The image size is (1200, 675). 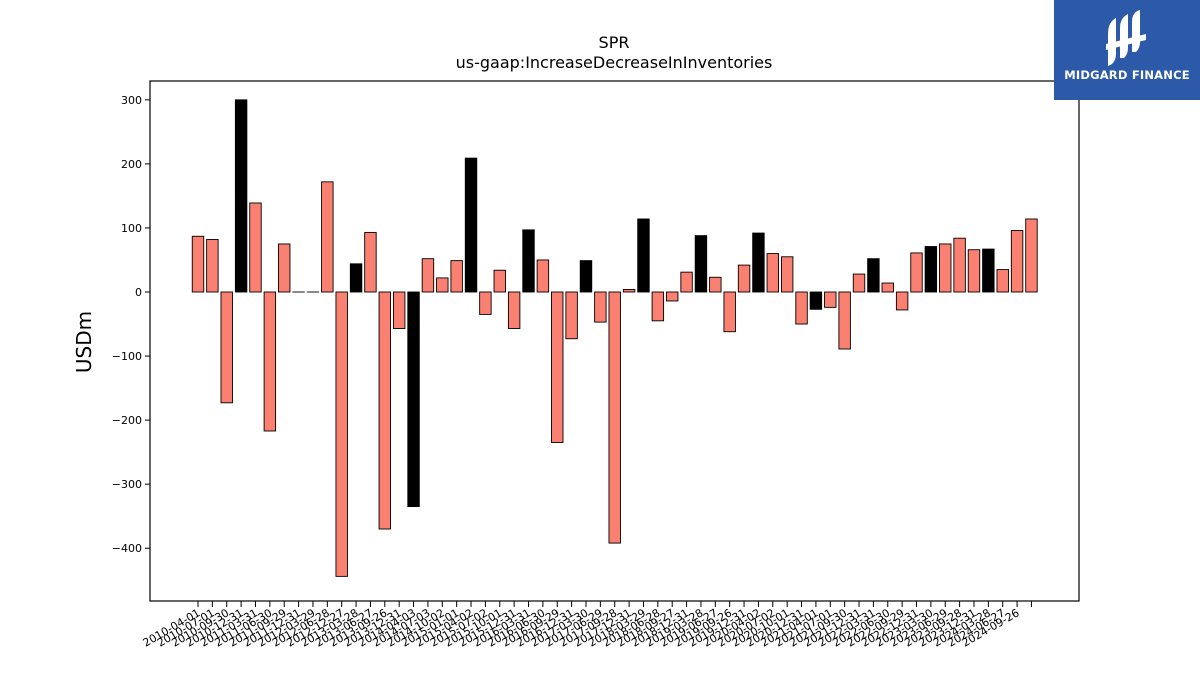 What do you see at coordinates (614, 42) in the screenshot?
I see `chart-title: SPR` at bounding box center [614, 42].